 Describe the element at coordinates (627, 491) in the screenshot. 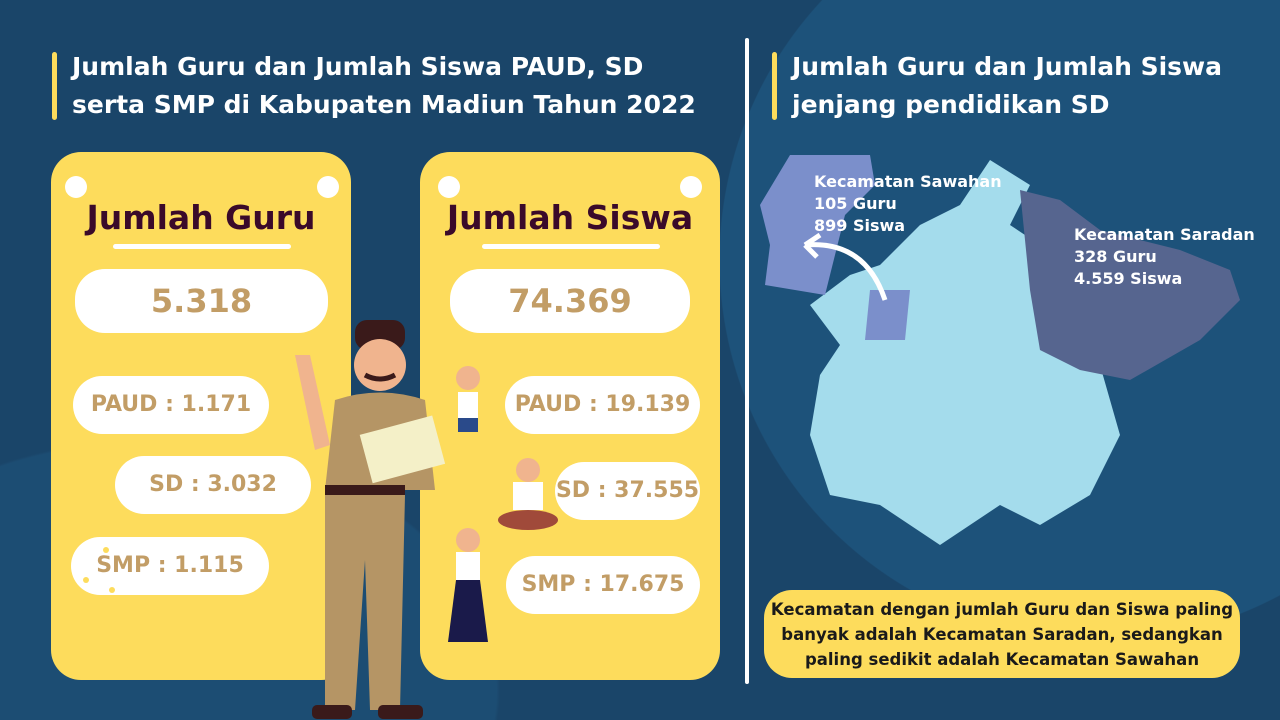

I see `siswa-sd: SD : 37.555` at that location.